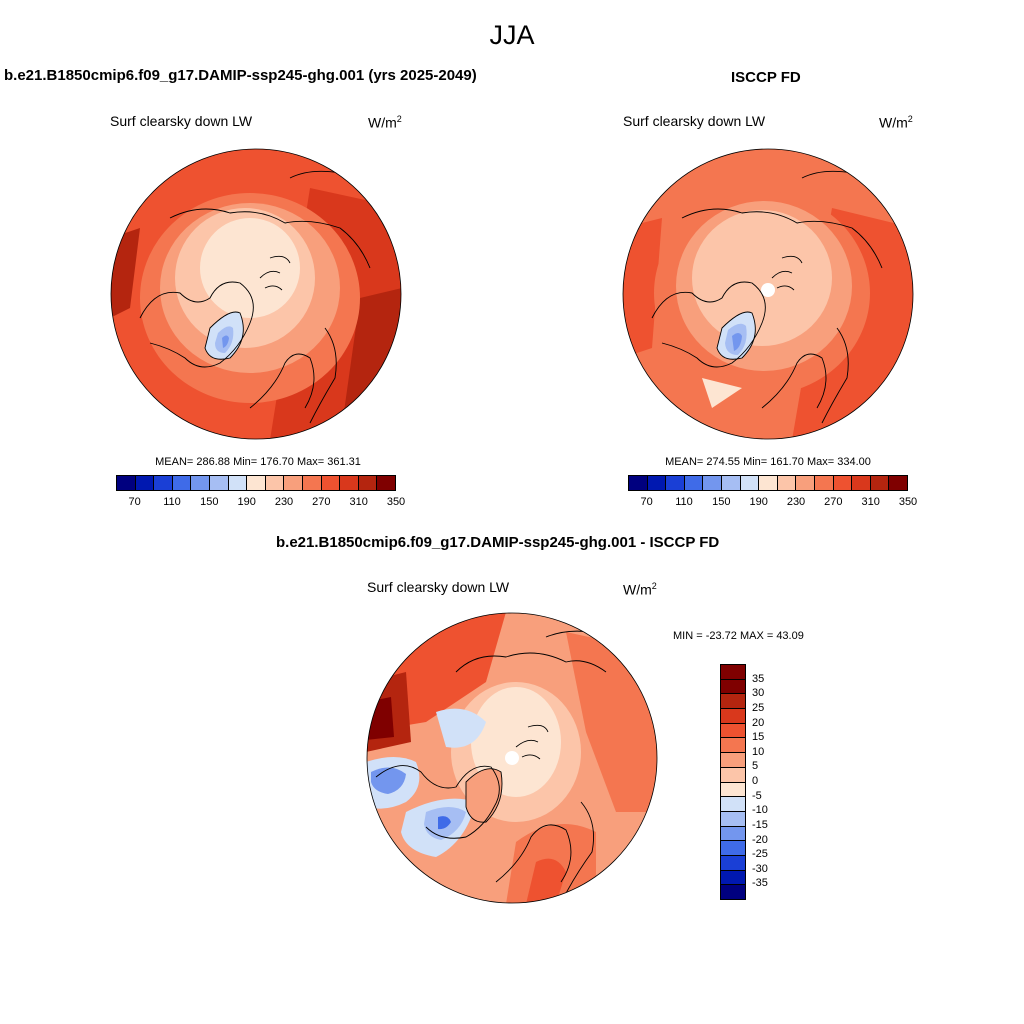  What do you see at coordinates (512, 758) in the screenshot?
I see `diff-polar-map` at bounding box center [512, 758].